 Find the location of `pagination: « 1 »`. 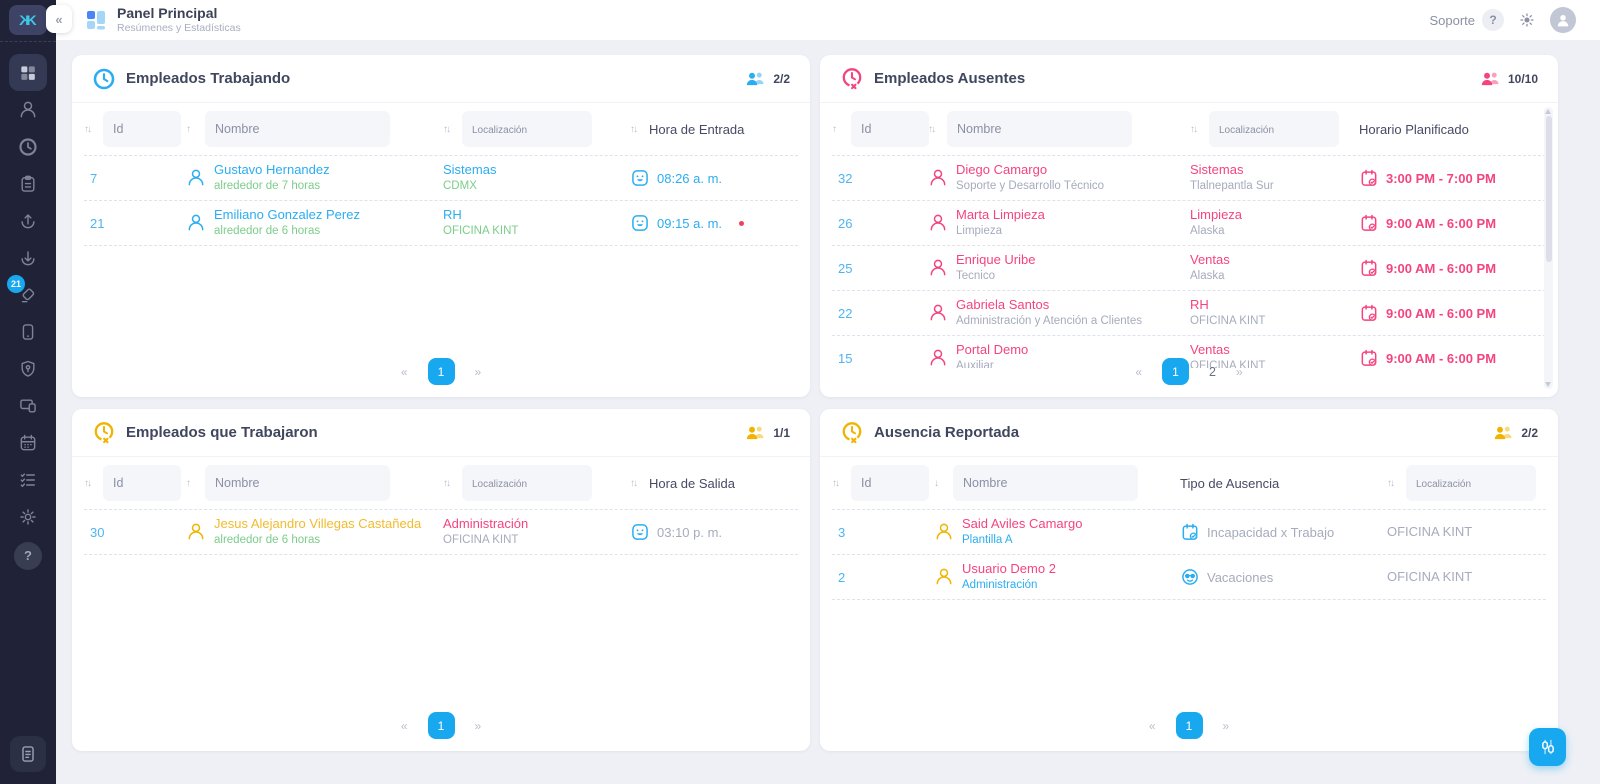

pagination: « 1 » is located at coordinates (441, 725).